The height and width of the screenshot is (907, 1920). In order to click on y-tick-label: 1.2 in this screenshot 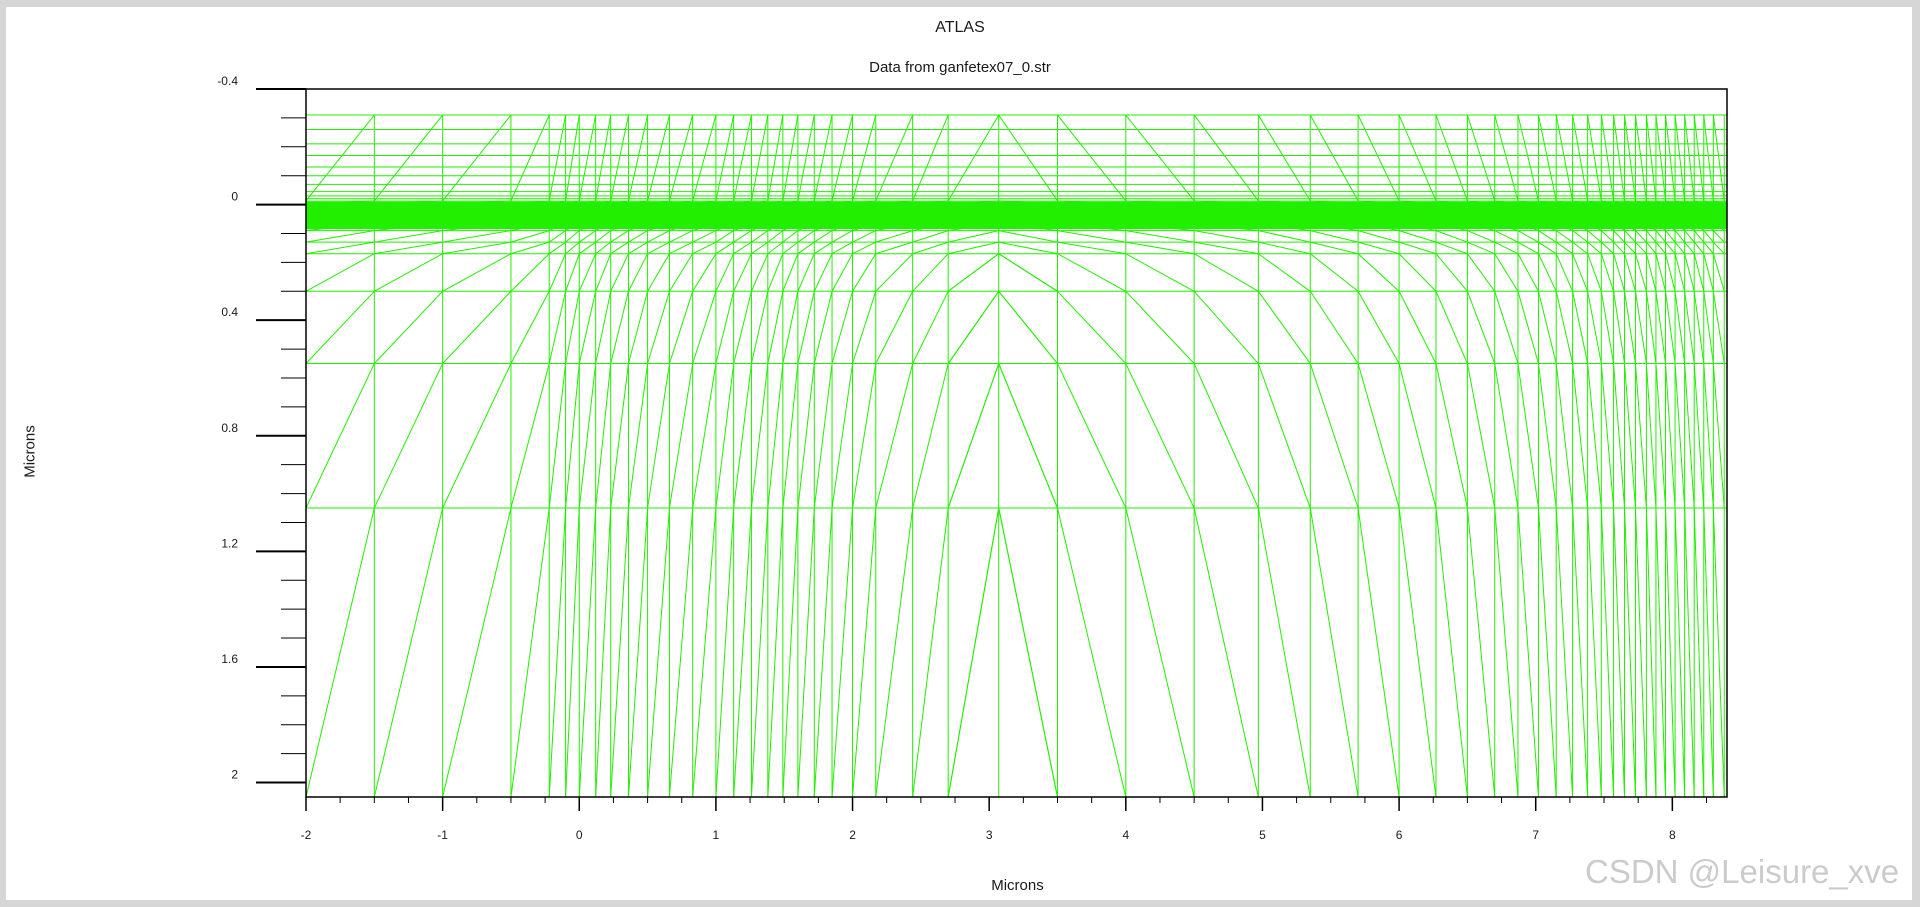, I will do `click(229, 543)`.